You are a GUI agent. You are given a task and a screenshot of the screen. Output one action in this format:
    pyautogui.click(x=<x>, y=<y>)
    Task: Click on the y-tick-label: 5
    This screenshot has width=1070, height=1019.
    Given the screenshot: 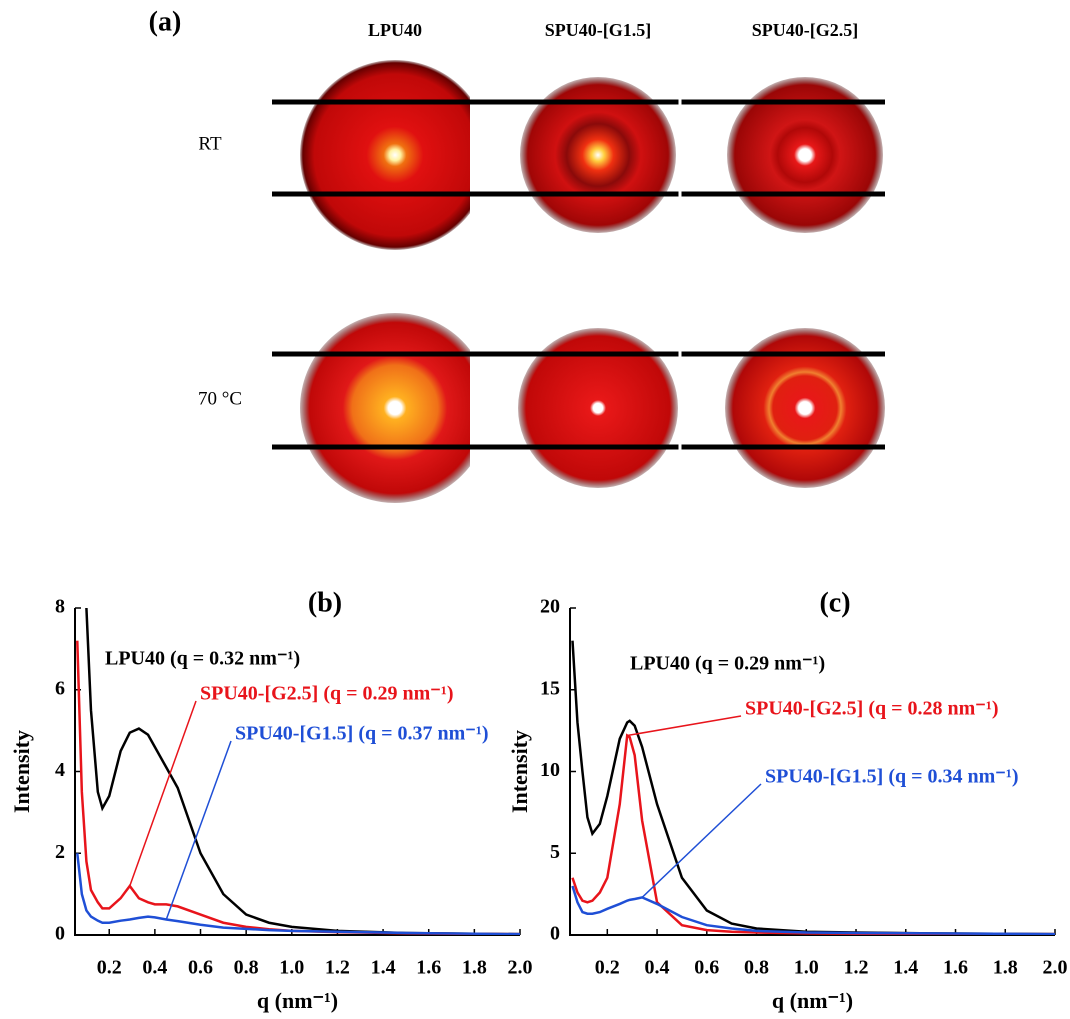 What is the action you would take?
    pyautogui.click(x=555, y=852)
    